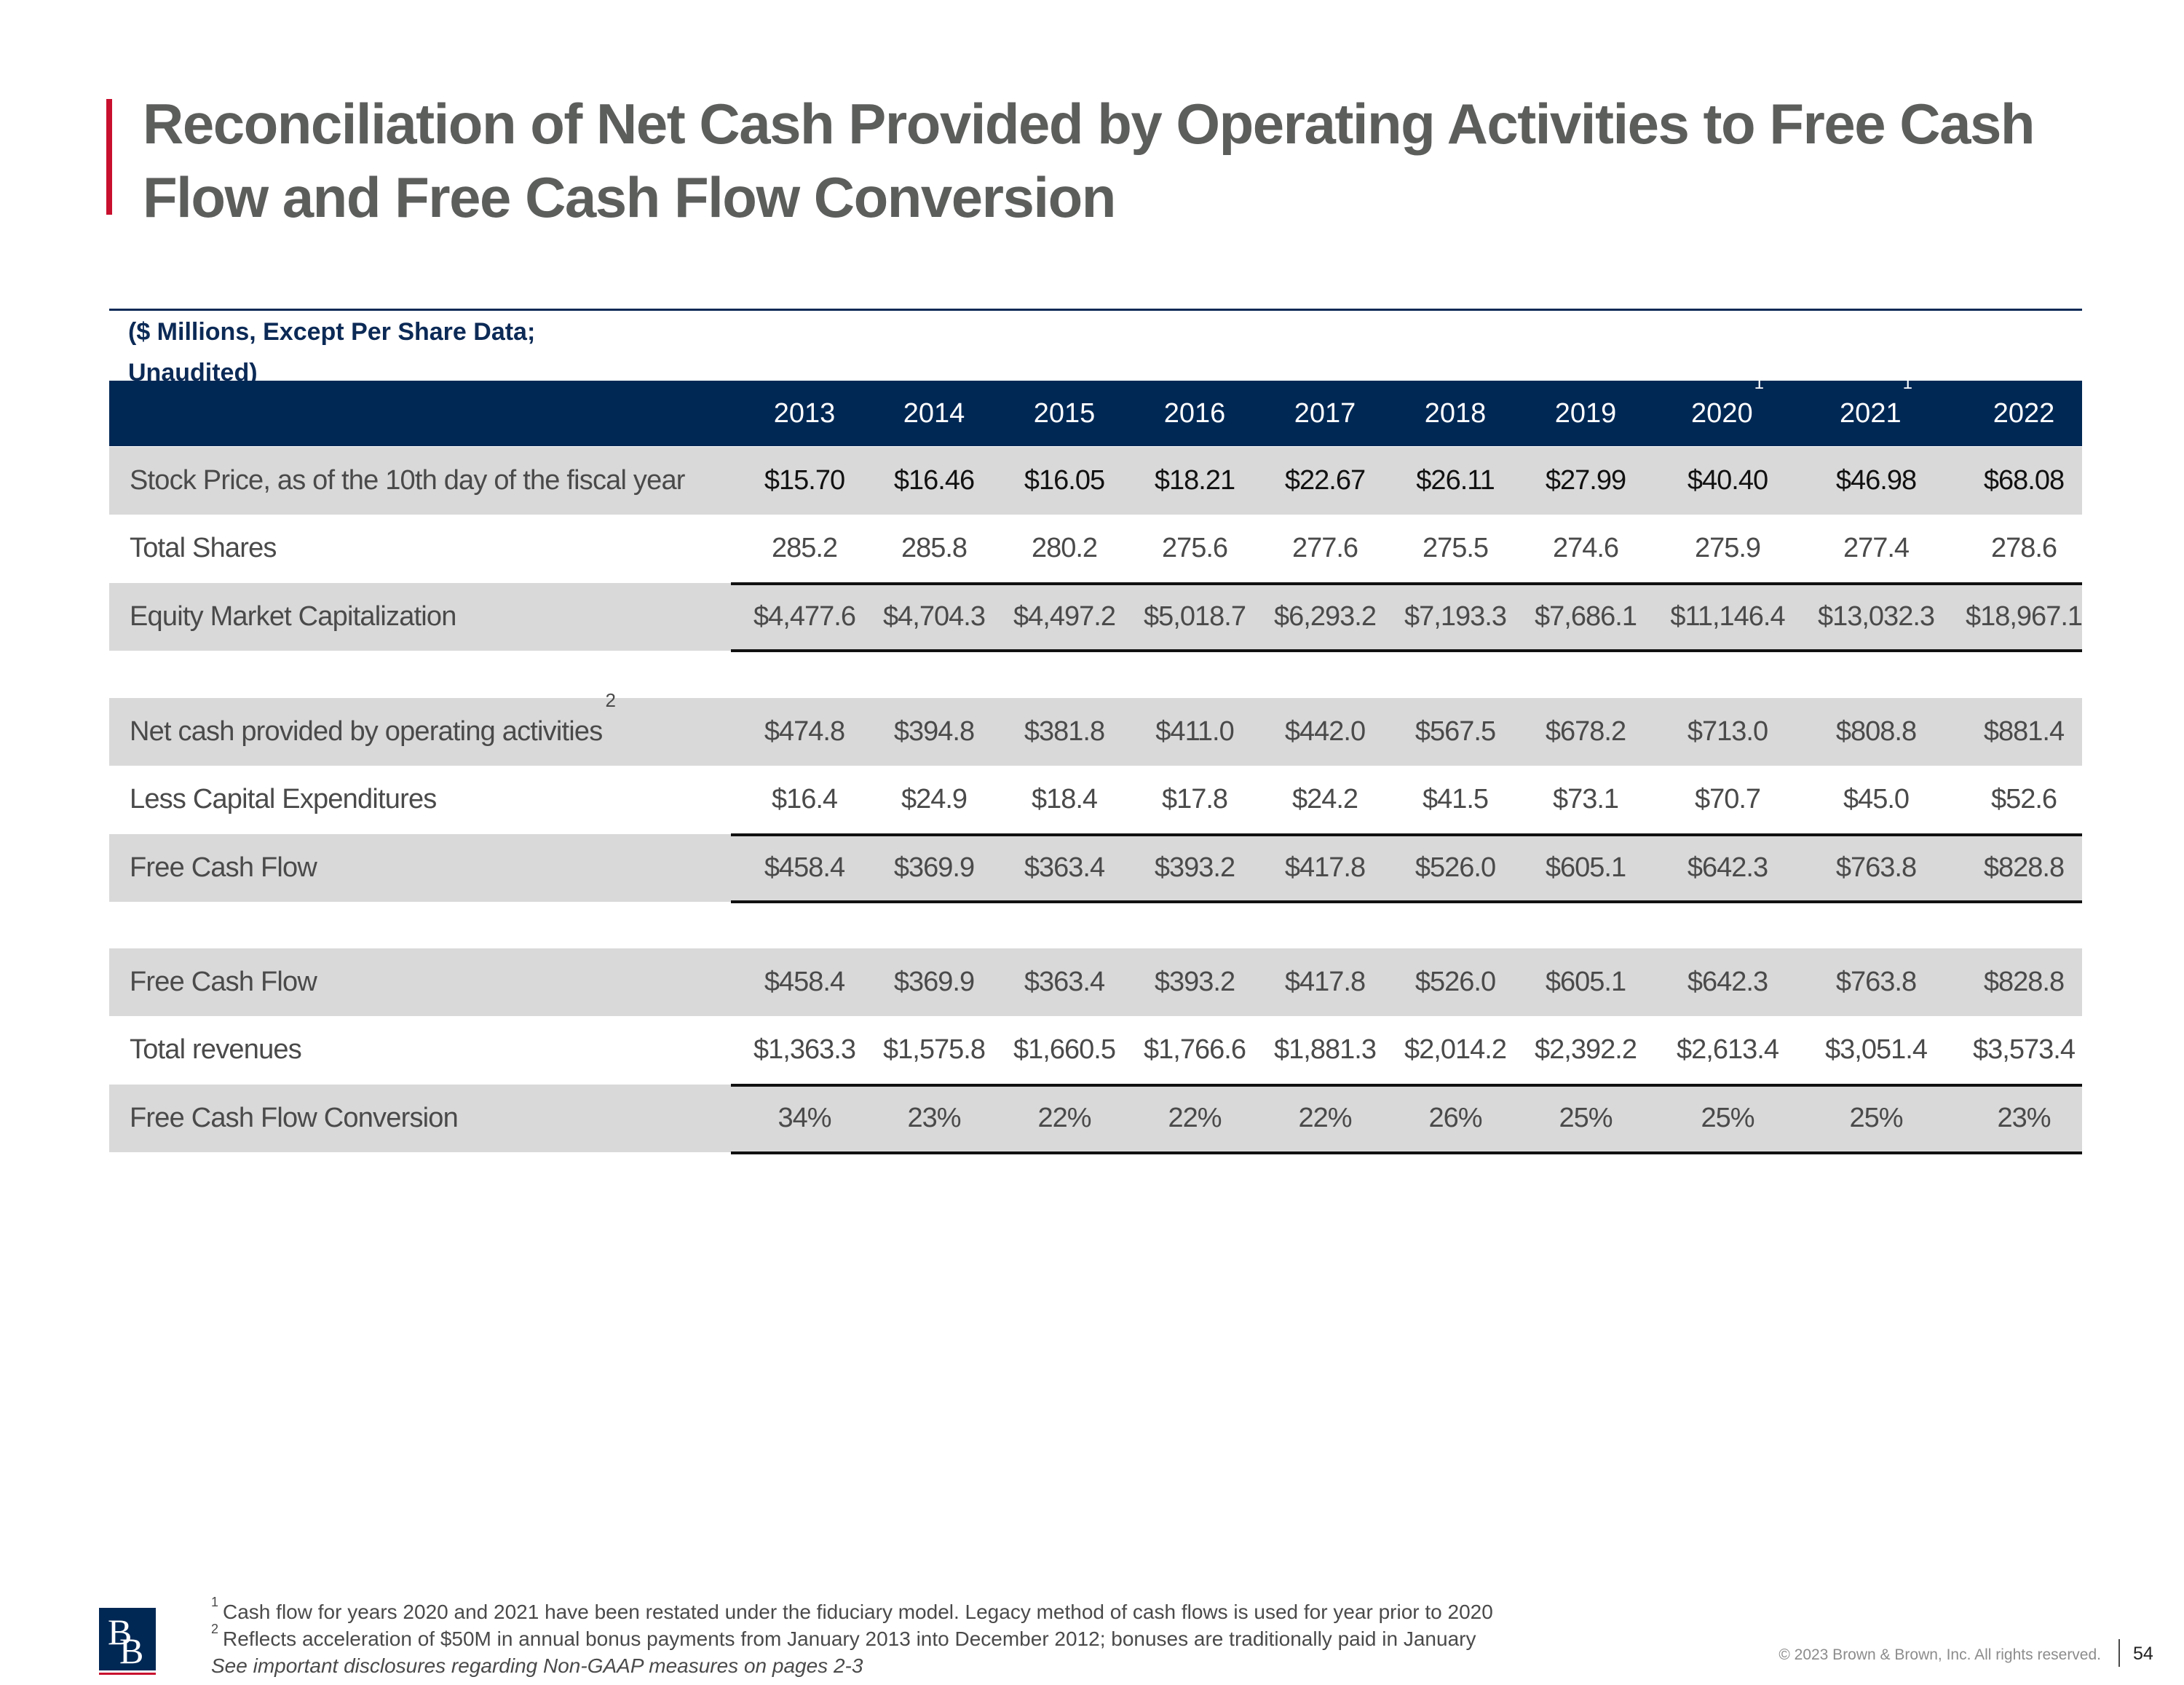 This screenshot has height=1685, width=2184. What do you see at coordinates (1727, 410) in the screenshot?
I see `year-header: 20201` at bounding box center [1727, 410].